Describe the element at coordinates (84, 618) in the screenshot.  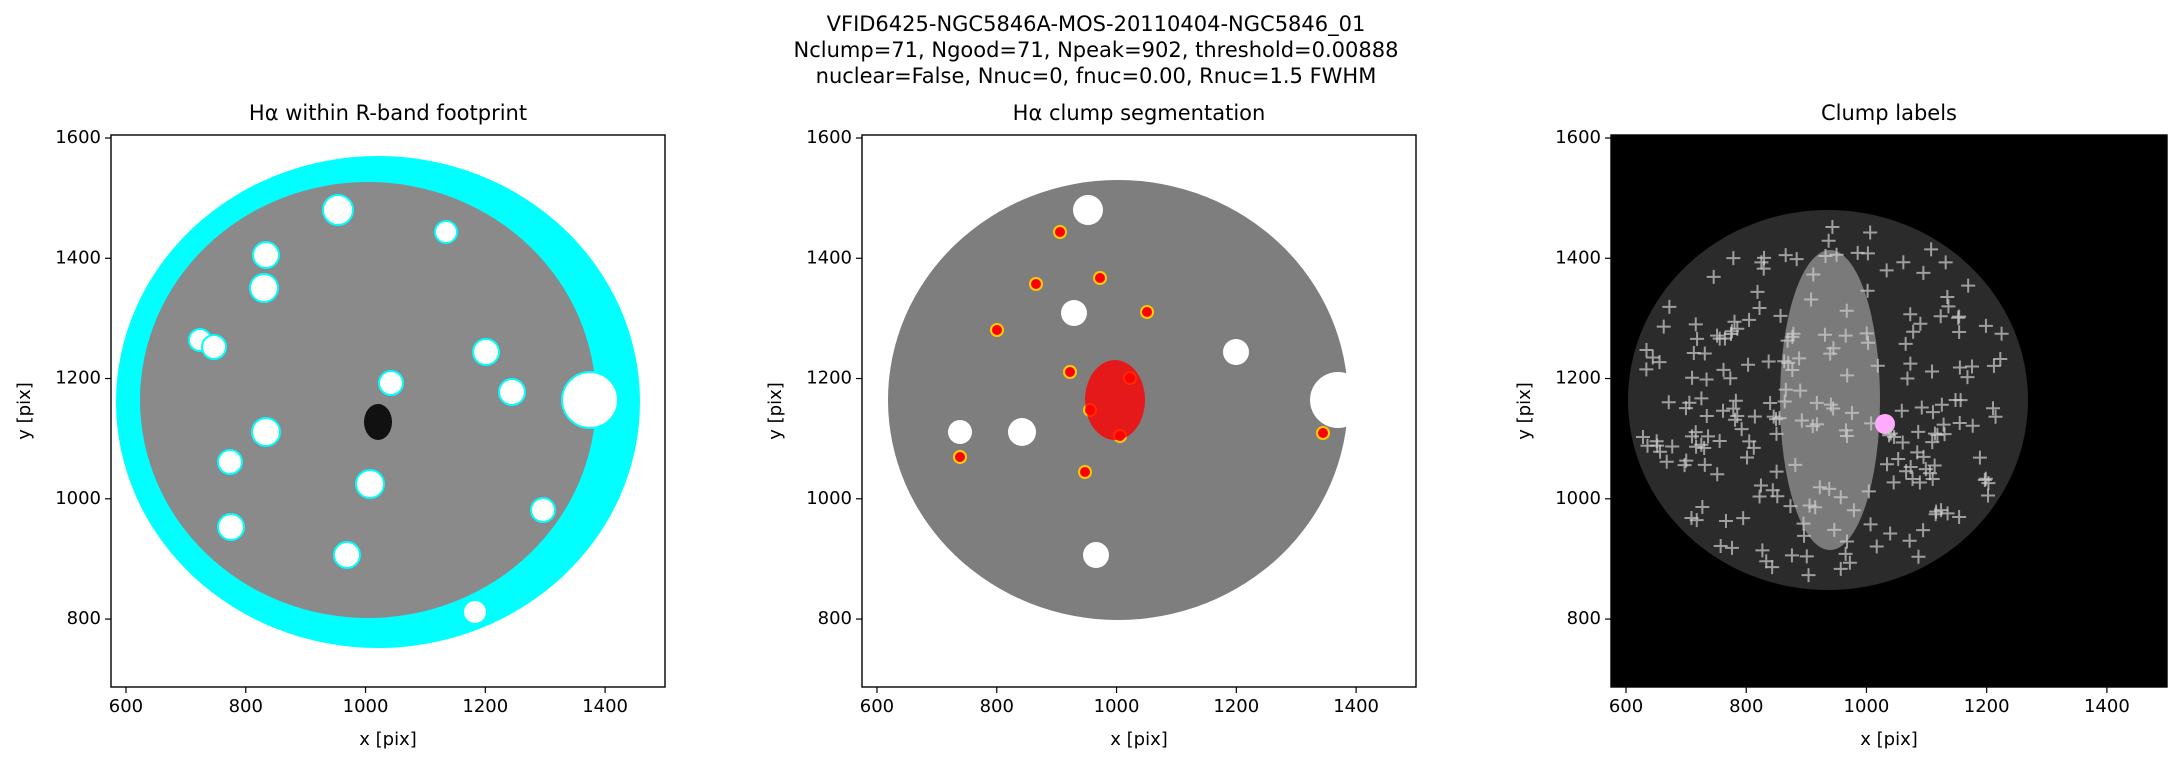
I see `y-tick-label: 800` at that location.